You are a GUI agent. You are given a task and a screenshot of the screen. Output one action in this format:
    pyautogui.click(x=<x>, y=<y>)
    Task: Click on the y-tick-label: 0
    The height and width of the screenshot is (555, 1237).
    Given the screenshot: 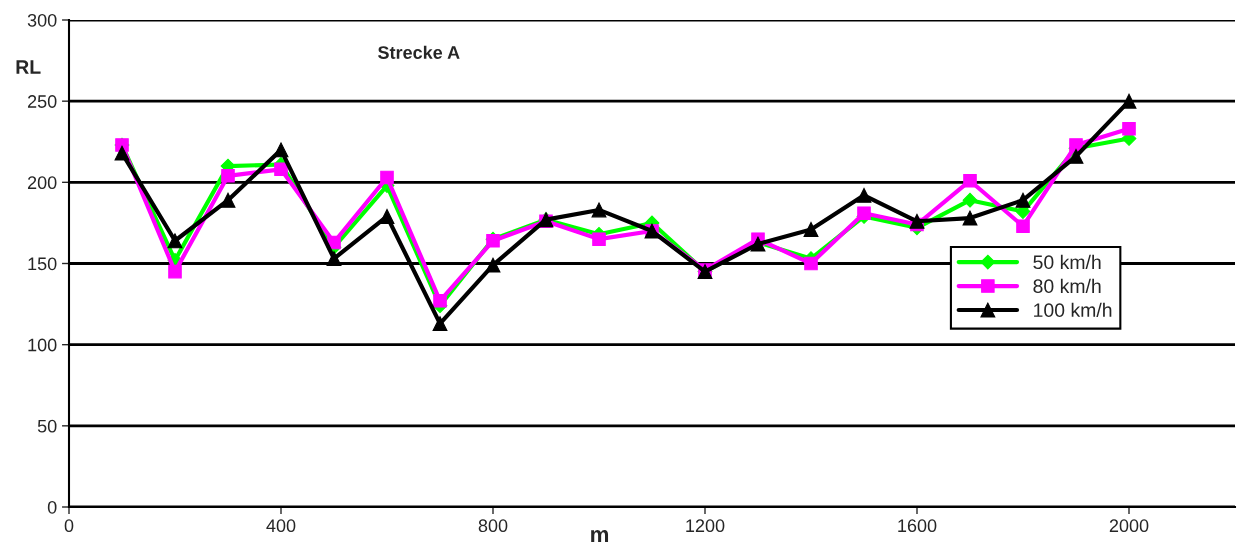 What is the action you would take?
    pyautogui.click(x=52, y=507)
    